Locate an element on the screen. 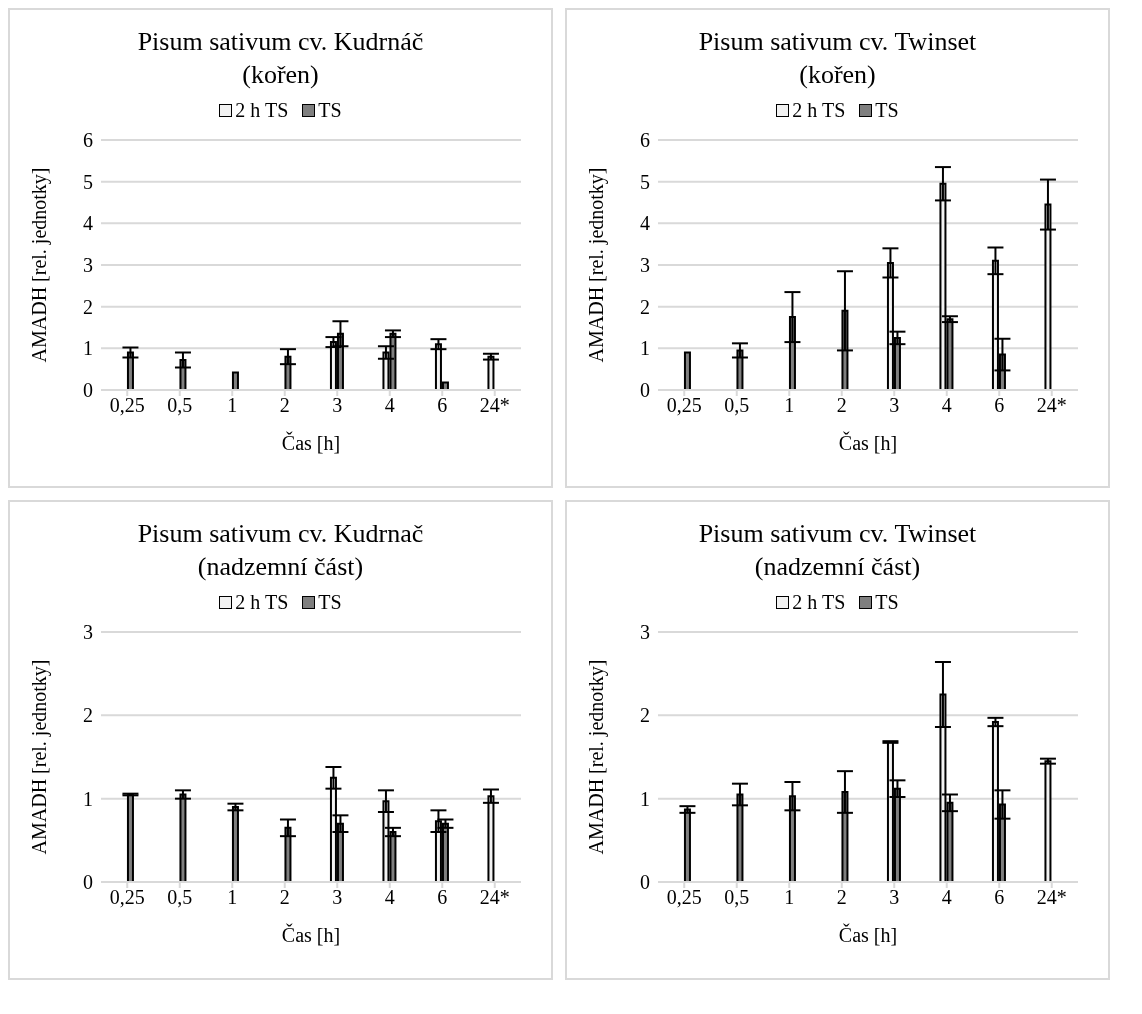 This screenshot has height=1014, width=1142. chart-title: Pisum sativum cv. Twinset (nadzemní část) is located at coordinates (837, 550).